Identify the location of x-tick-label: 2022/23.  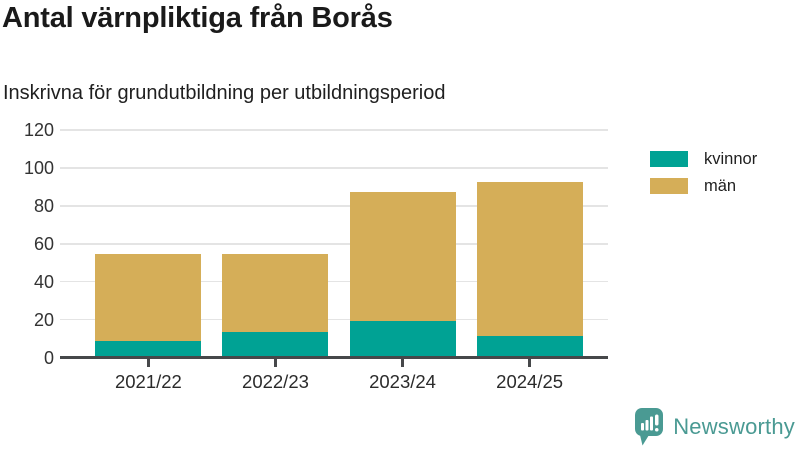
(275, 381).